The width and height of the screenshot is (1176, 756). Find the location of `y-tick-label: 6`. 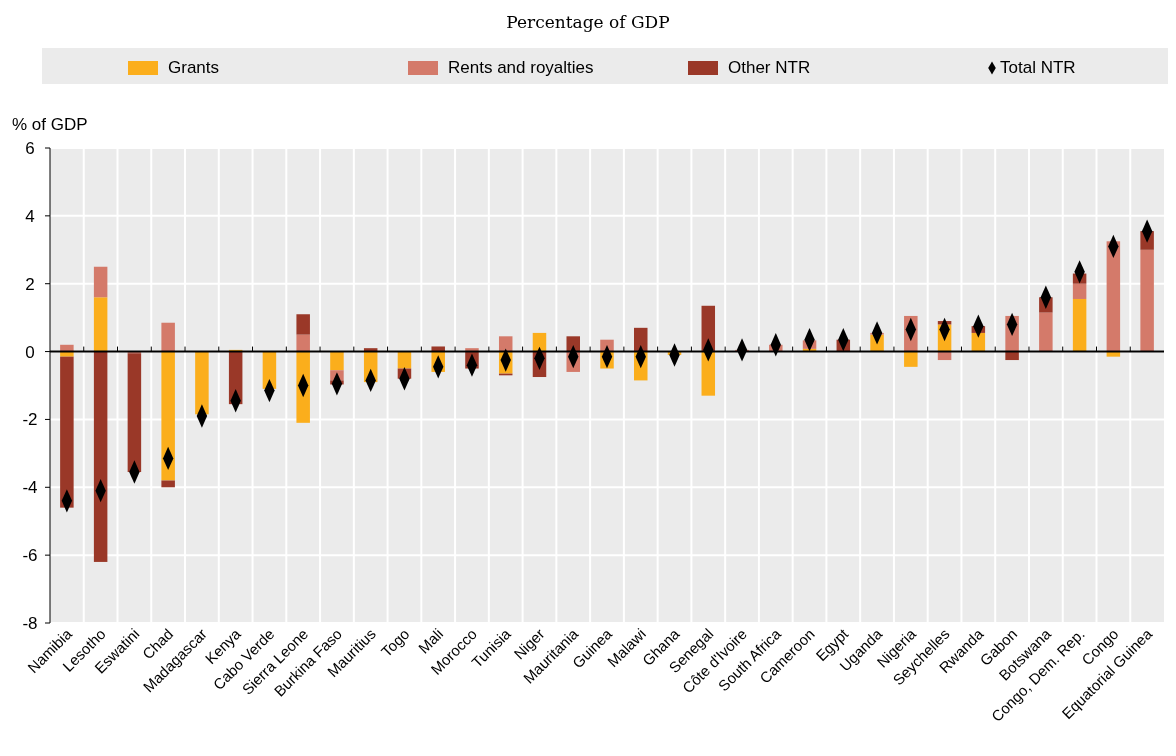

y-tick-label: 6 is located at coordinates (30, 148).